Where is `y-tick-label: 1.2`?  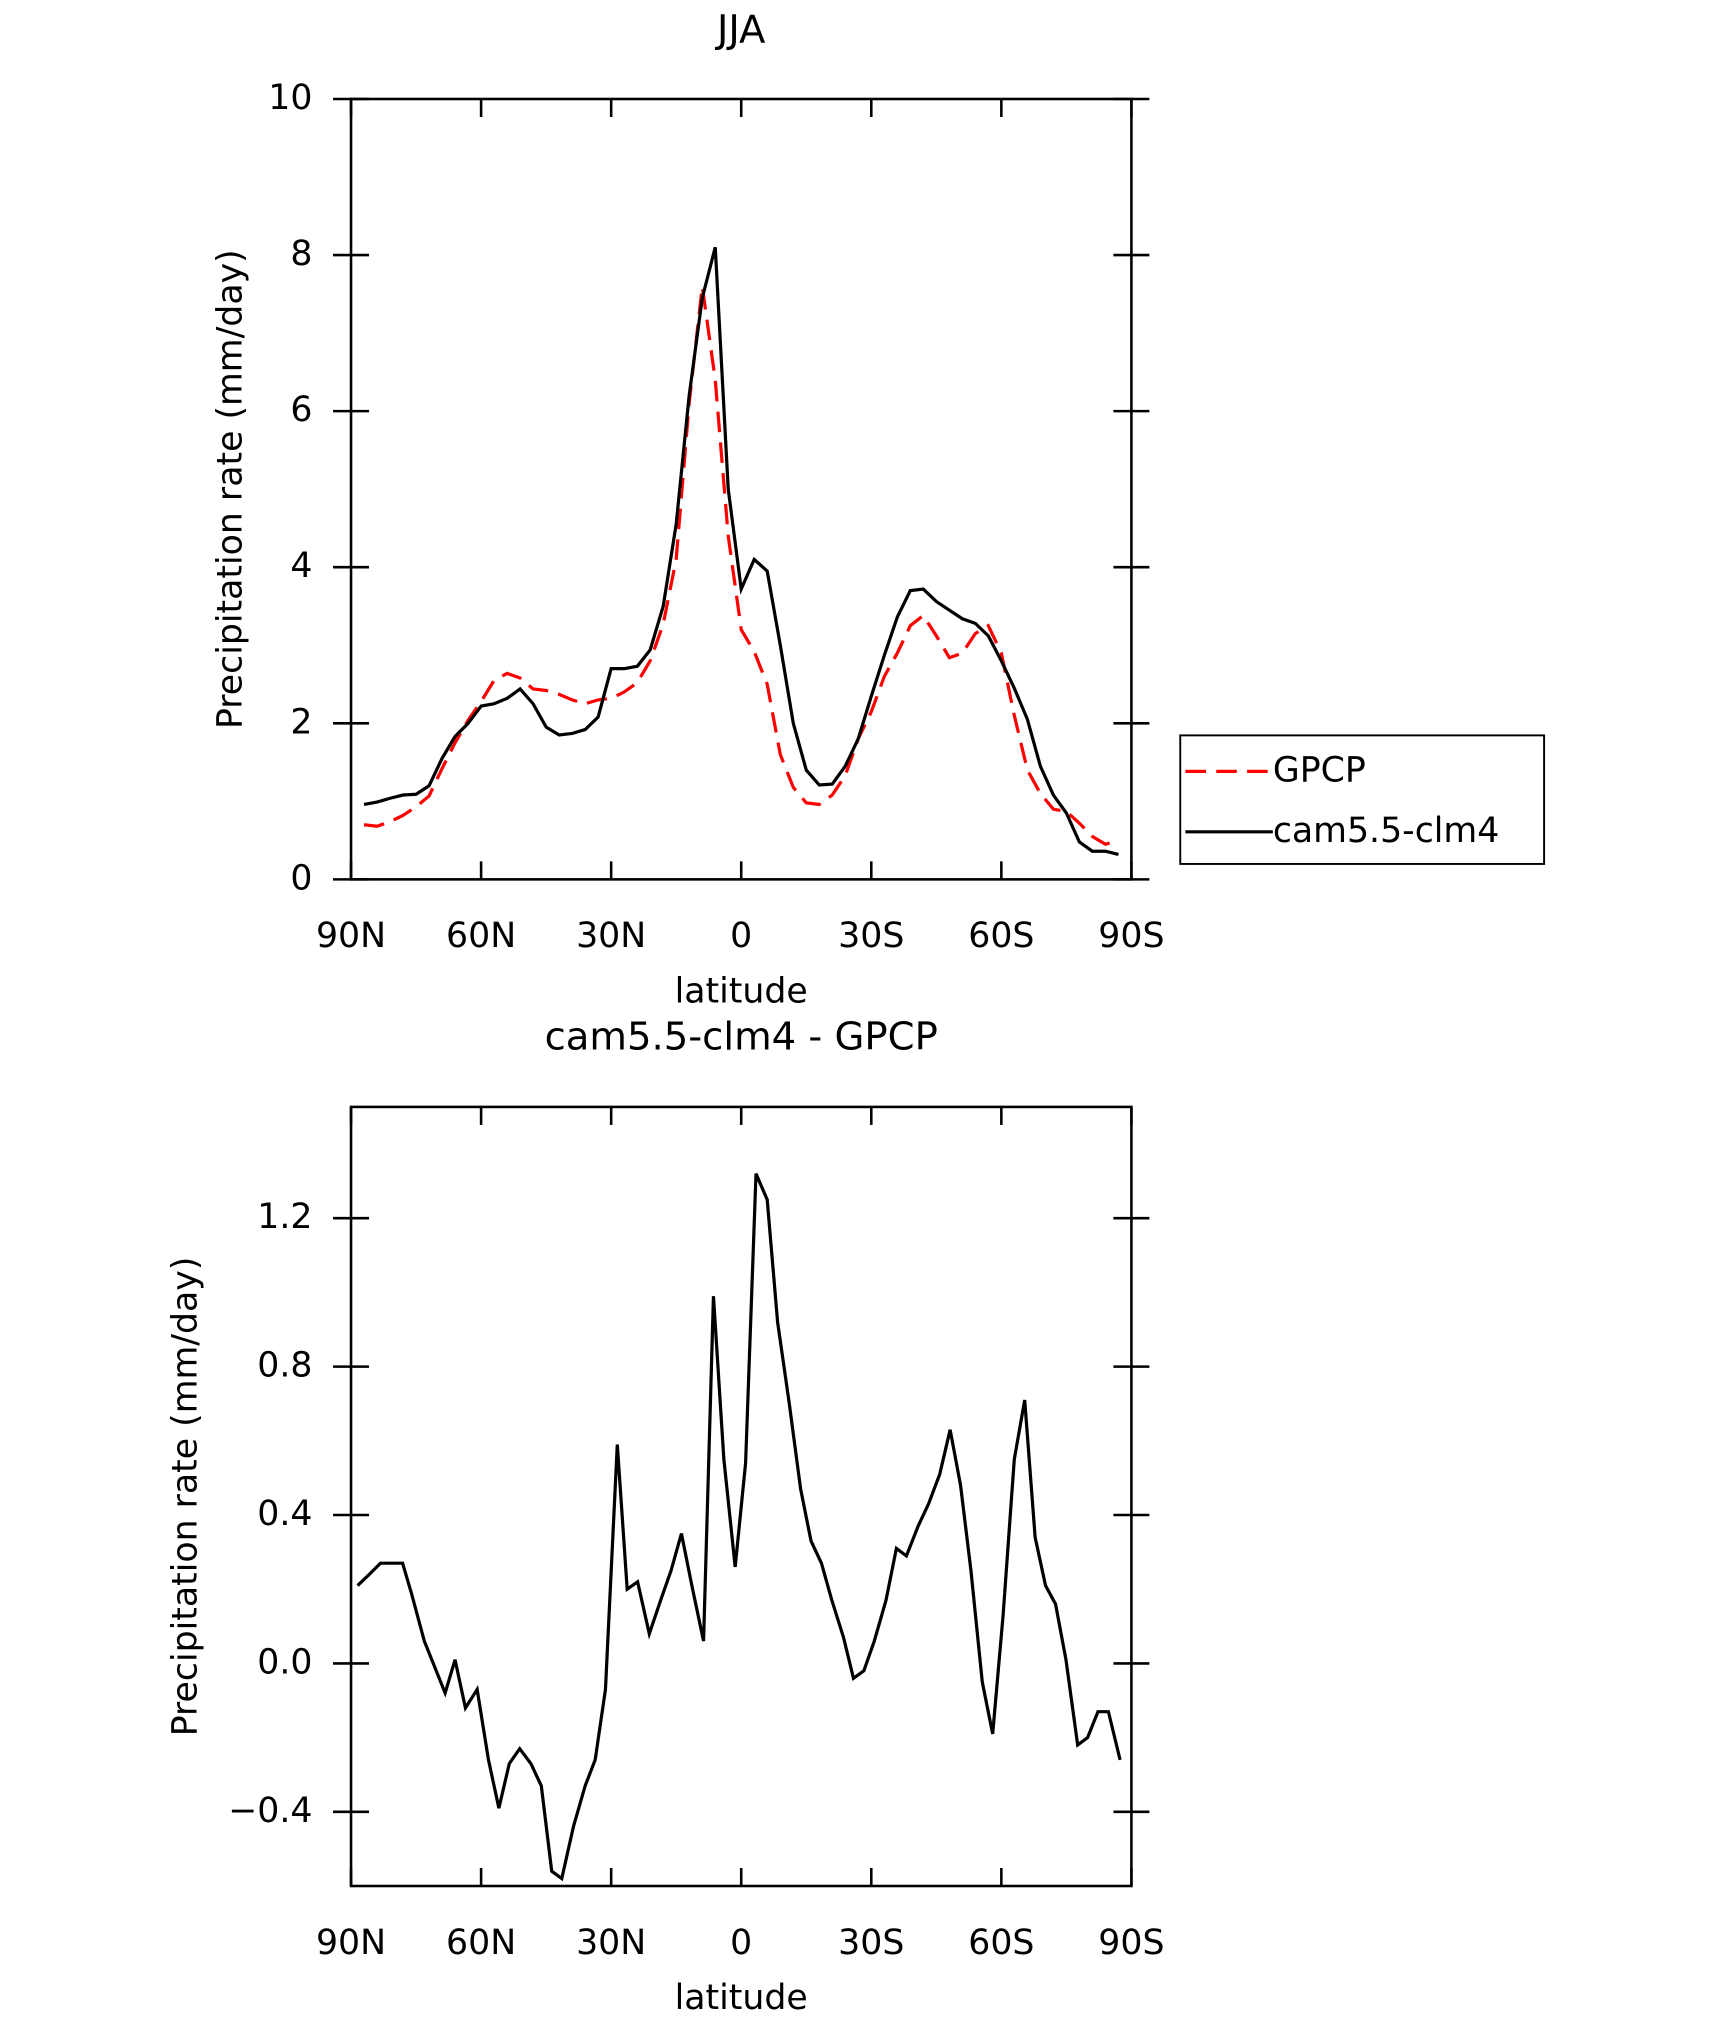 y-tick-label: 1.2 is located at coordinates (284, 1217).